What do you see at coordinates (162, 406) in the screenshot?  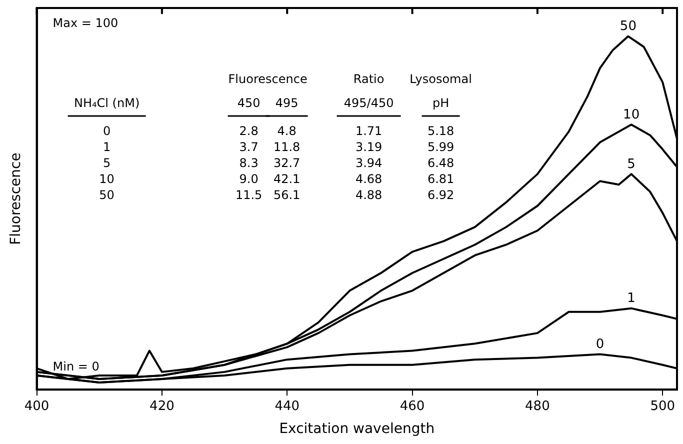 I see `x-tick-label: 420` at bounding box center [162, 406].